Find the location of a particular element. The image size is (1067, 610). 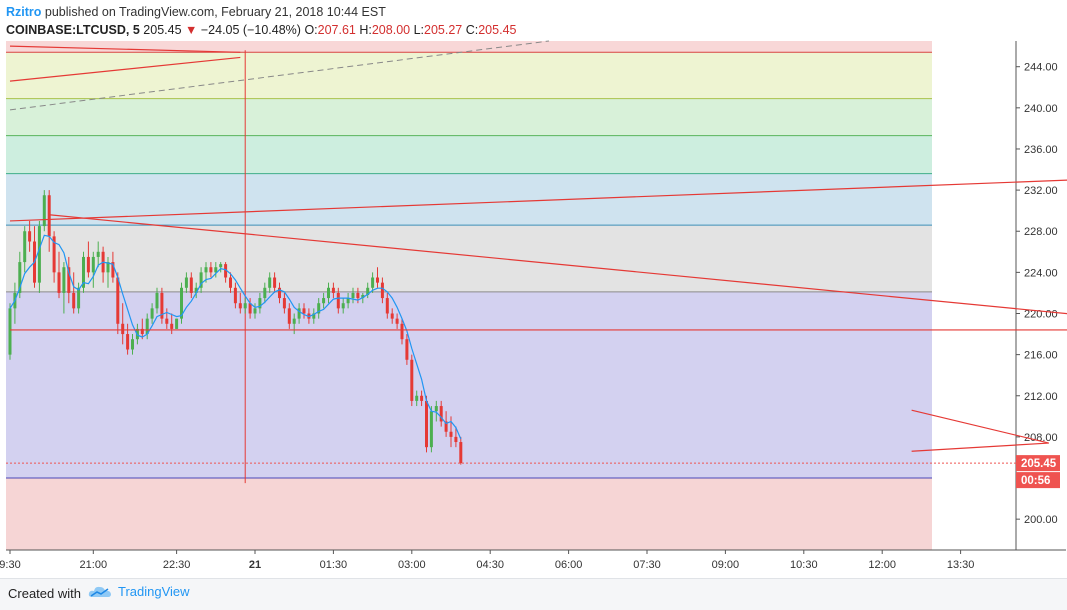

open-label: O: is located at coordinates (311, 30).